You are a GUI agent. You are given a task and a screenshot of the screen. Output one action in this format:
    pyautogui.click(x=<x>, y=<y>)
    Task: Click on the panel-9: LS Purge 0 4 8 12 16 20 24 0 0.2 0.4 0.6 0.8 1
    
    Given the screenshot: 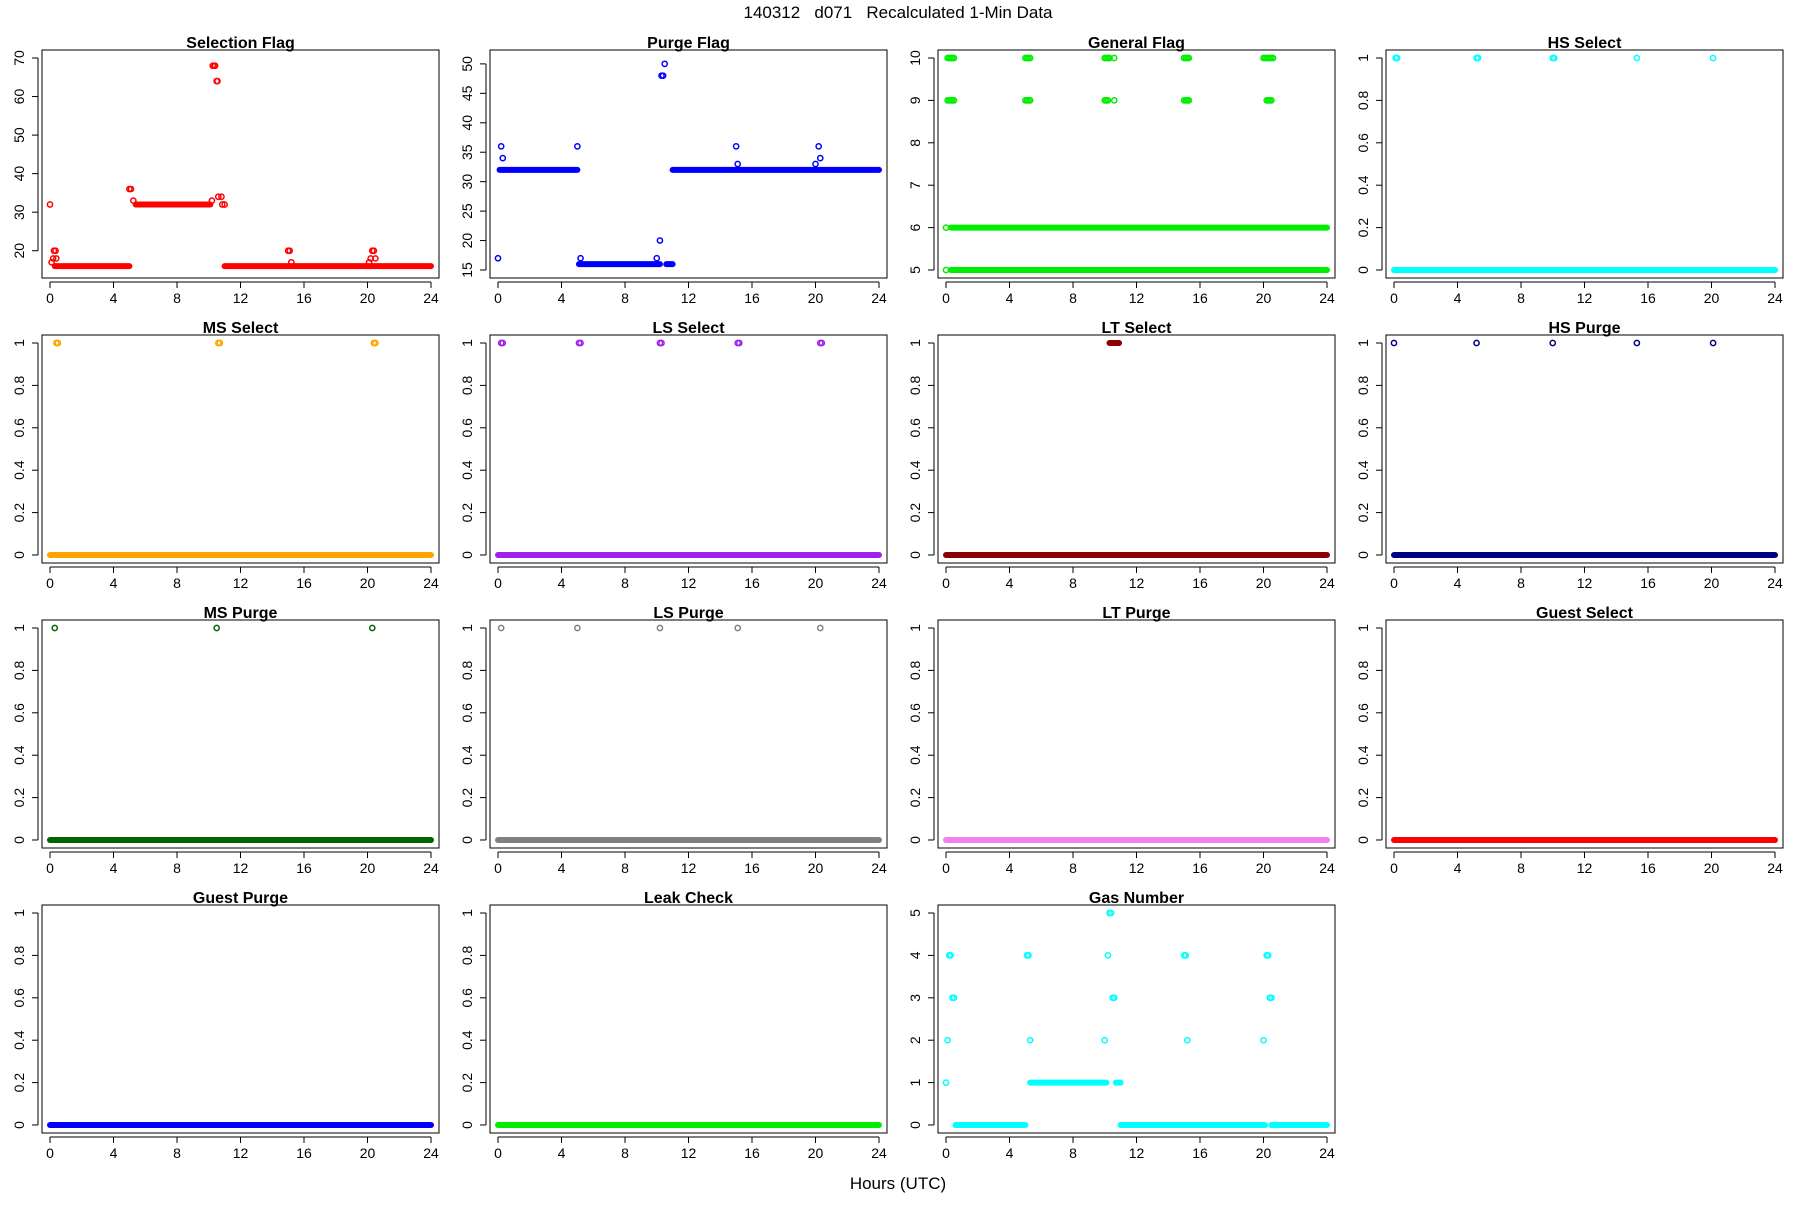 What is the action you would take?
    pyautogui.click(x=673, y=740)
    